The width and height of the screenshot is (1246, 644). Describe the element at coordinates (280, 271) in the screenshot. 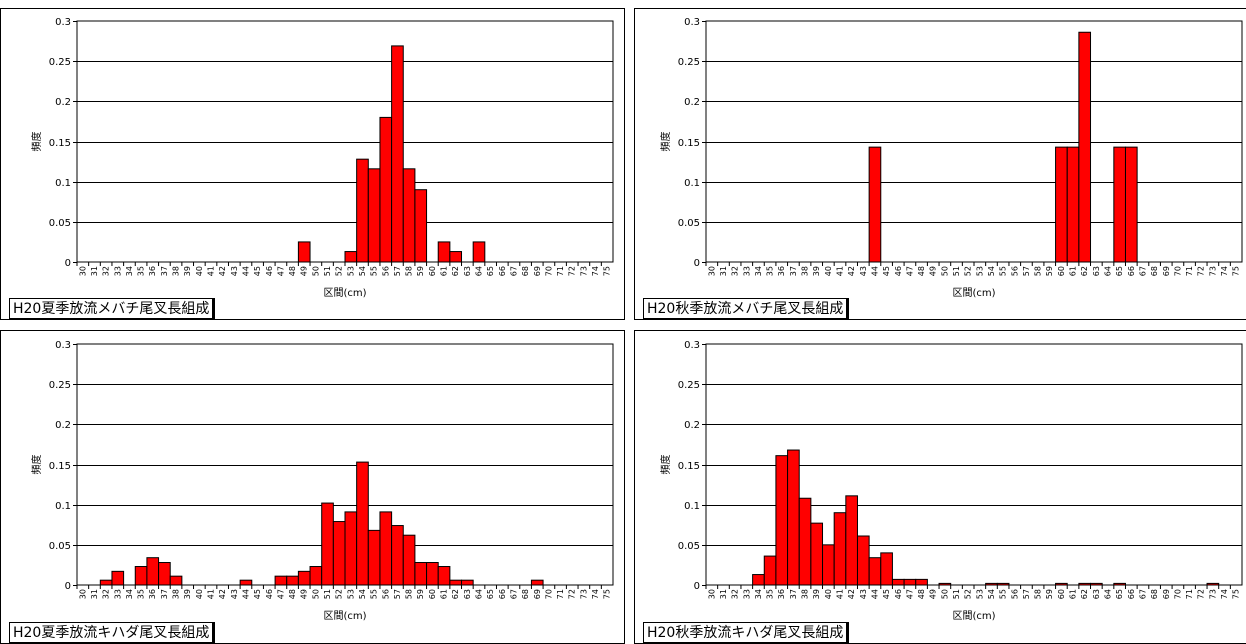

I see `x-tick-label: 47` at that location.